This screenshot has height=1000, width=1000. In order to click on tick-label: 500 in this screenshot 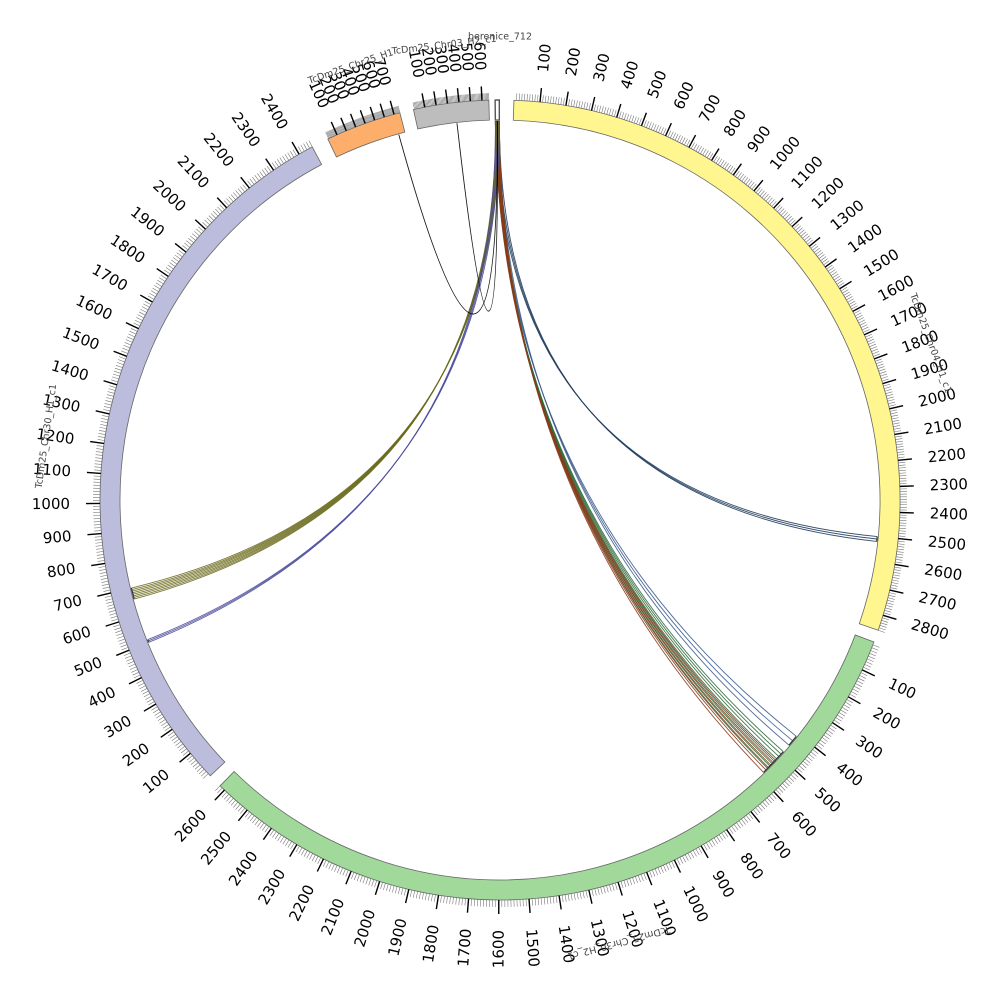, I will do `click(827, 800)`.